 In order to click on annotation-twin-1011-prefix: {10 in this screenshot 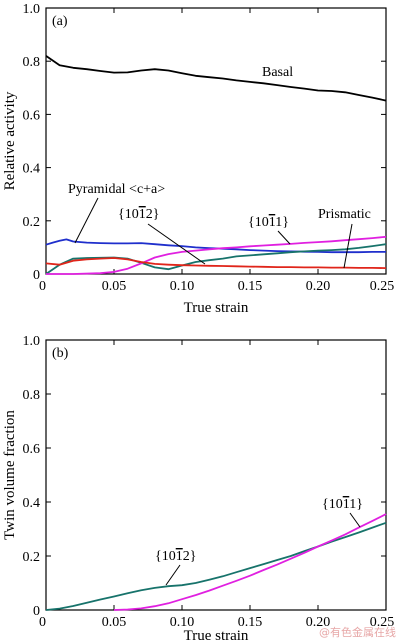, I will do `click(258, 222)`.